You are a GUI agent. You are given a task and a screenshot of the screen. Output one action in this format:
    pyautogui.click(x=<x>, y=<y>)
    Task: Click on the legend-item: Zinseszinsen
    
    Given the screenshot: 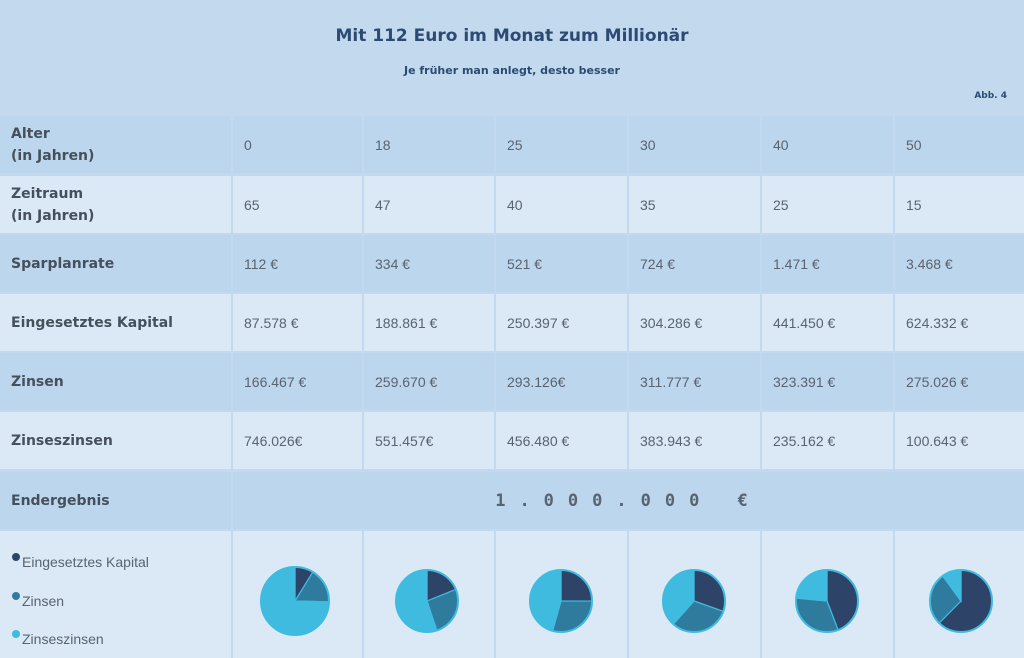 What is the action you would take?
    pyautogui.click(x=58, y=638)
    